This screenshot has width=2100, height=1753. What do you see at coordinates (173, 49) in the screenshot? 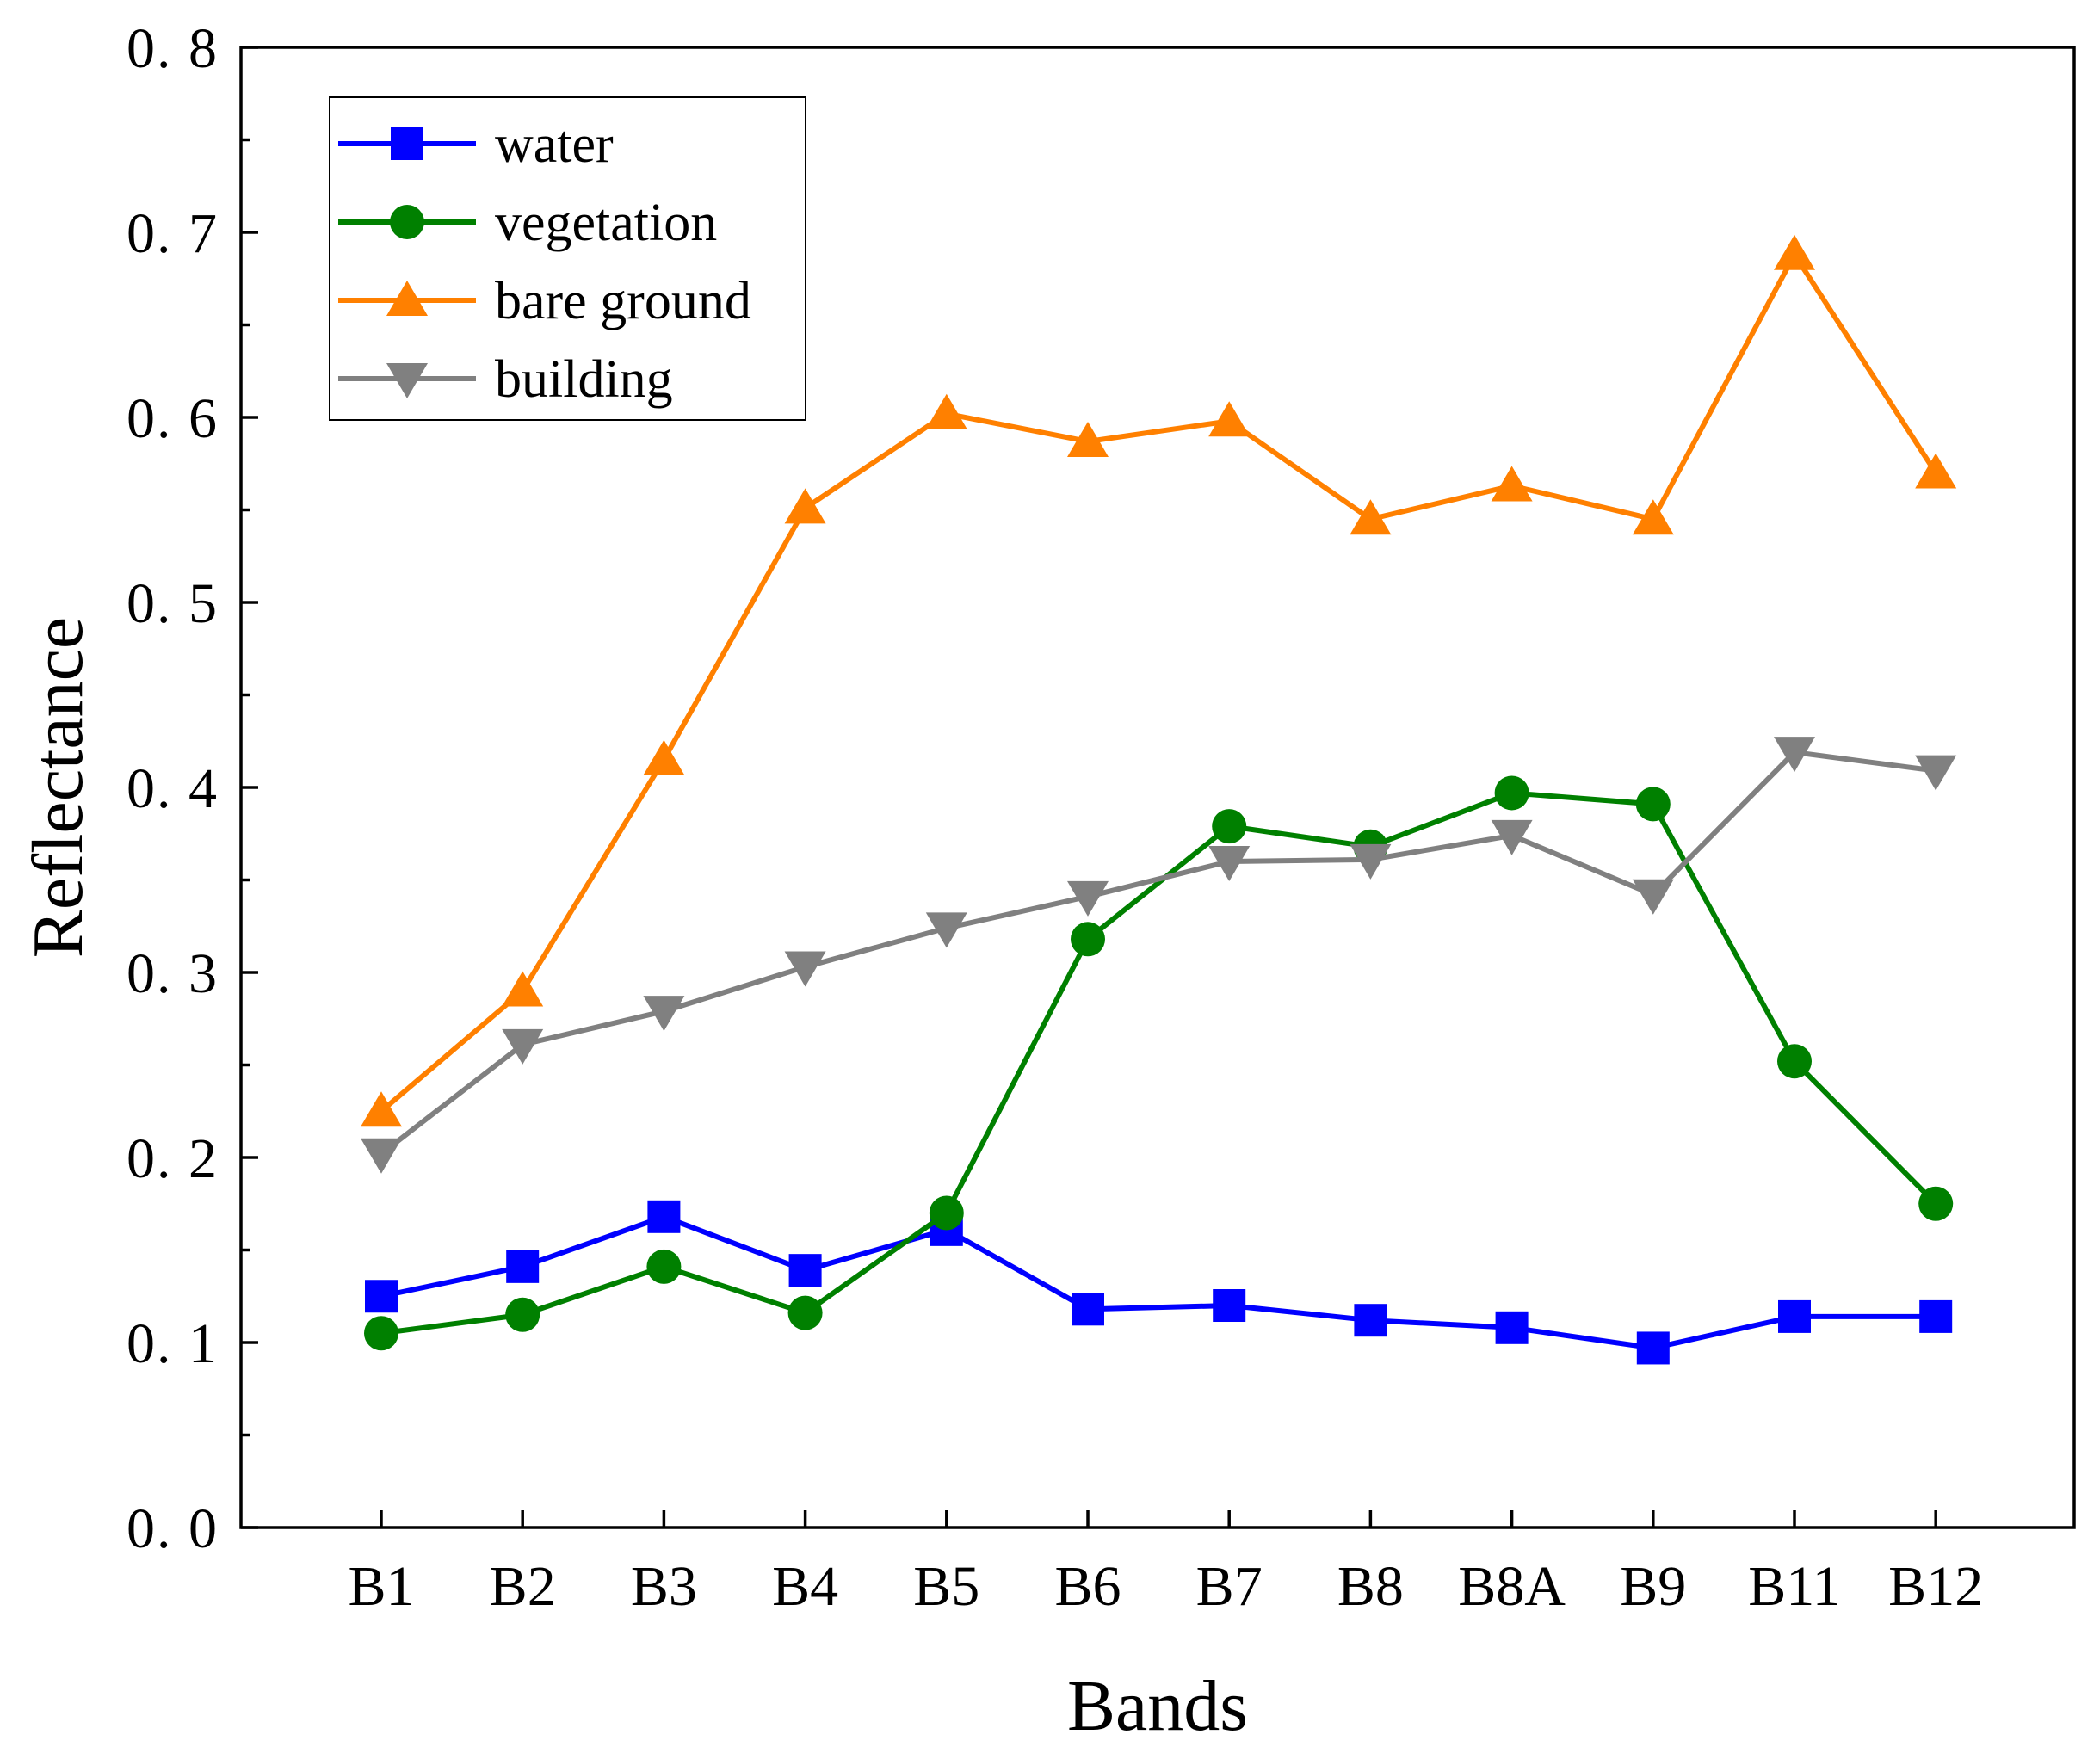
I see `y-tick-label: 0. 8` at bounding box center [173, 49].